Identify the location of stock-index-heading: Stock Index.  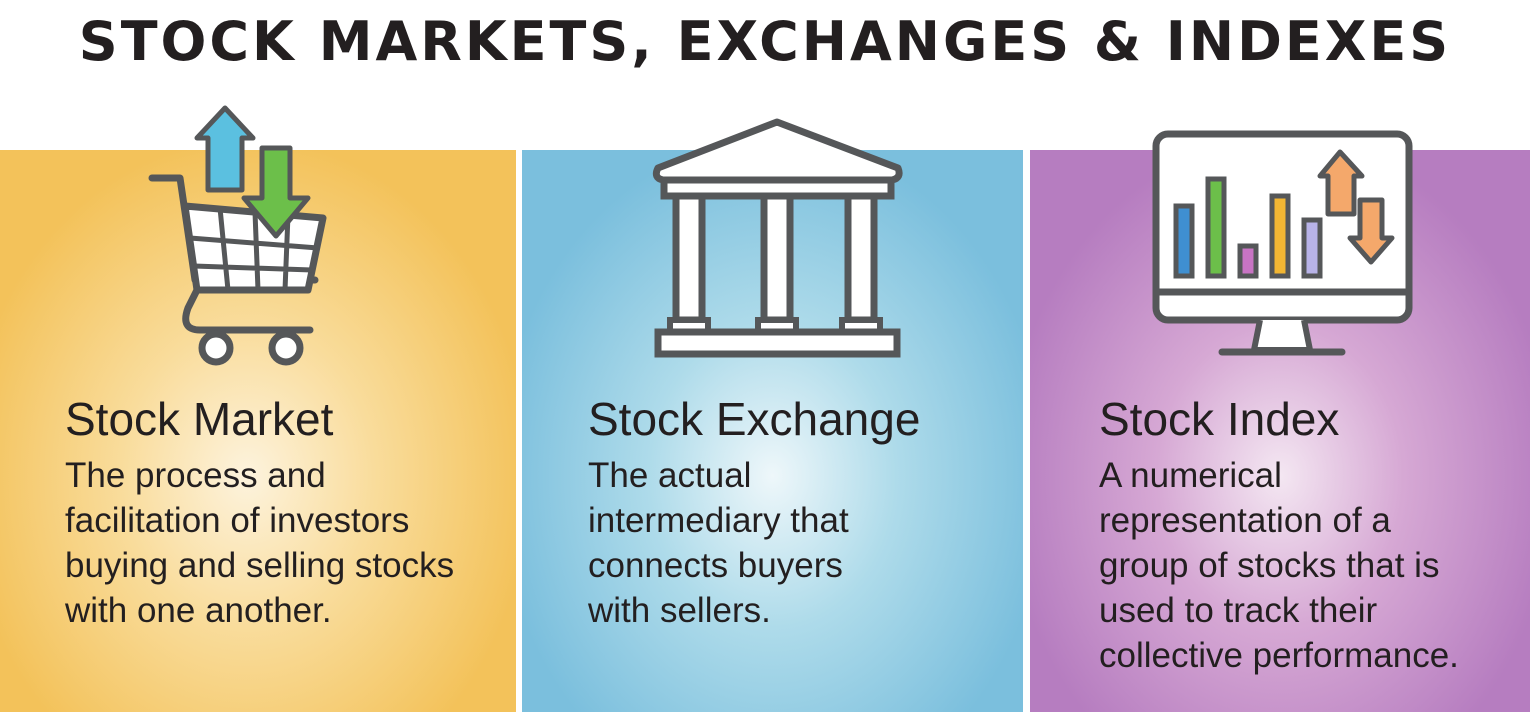
(1219, 419).